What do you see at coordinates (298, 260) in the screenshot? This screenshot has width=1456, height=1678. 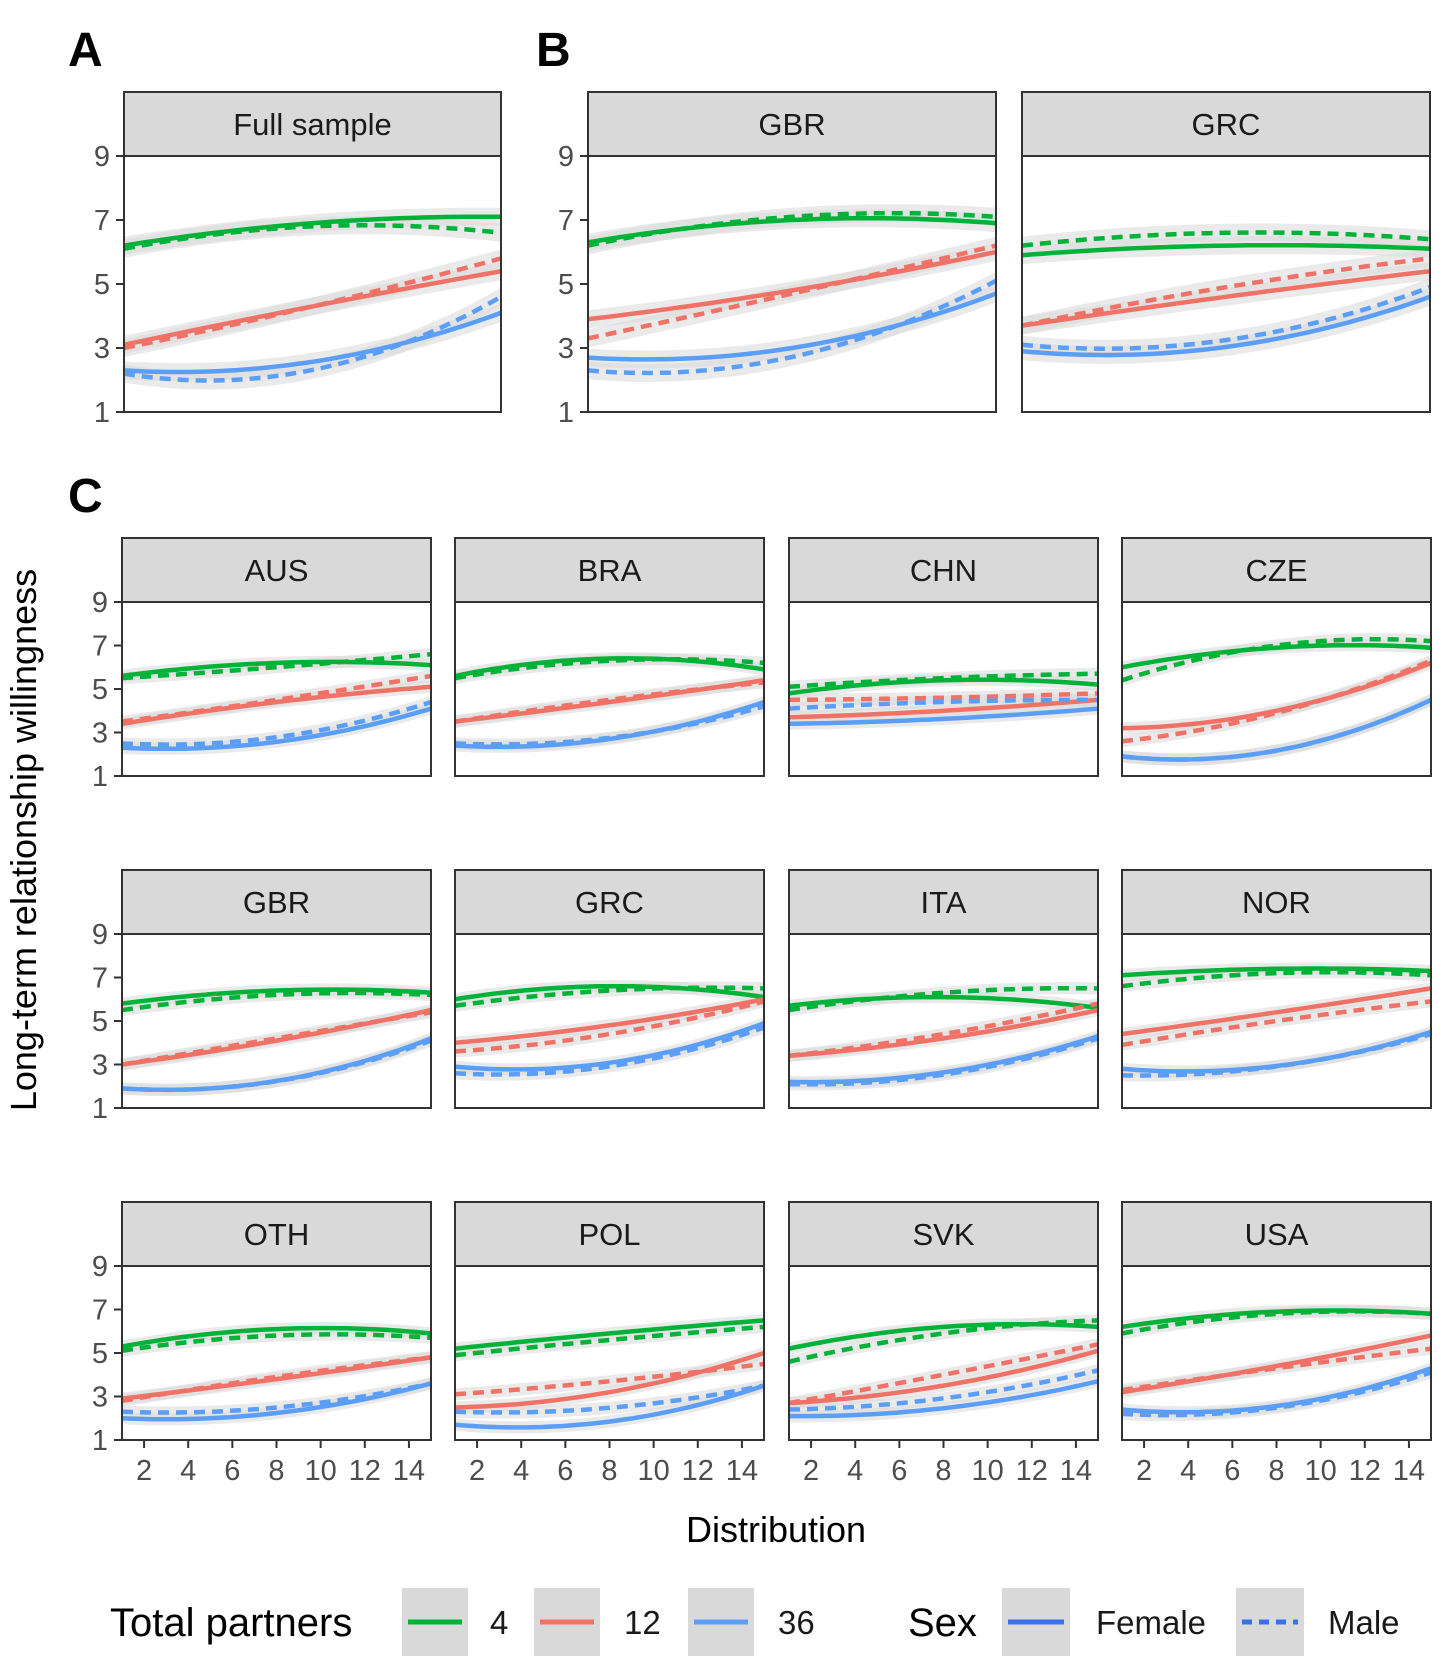 I see `panel-a-full-sample: Full sample 1 3 5 7 9` at bounding box center [298, 260].